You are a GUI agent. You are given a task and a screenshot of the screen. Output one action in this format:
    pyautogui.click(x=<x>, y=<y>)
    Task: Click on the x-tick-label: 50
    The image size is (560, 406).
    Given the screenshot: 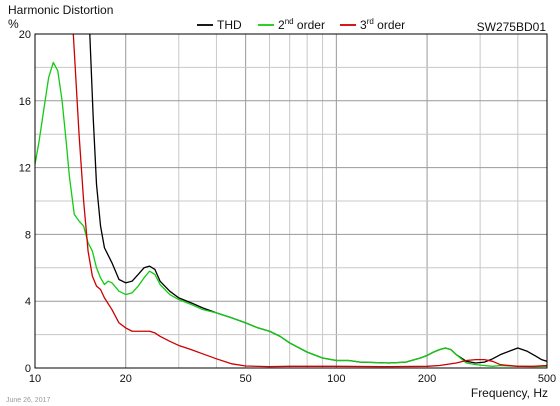 What is the action you would take?
    pyautogui.click(x=246, y=379)
    